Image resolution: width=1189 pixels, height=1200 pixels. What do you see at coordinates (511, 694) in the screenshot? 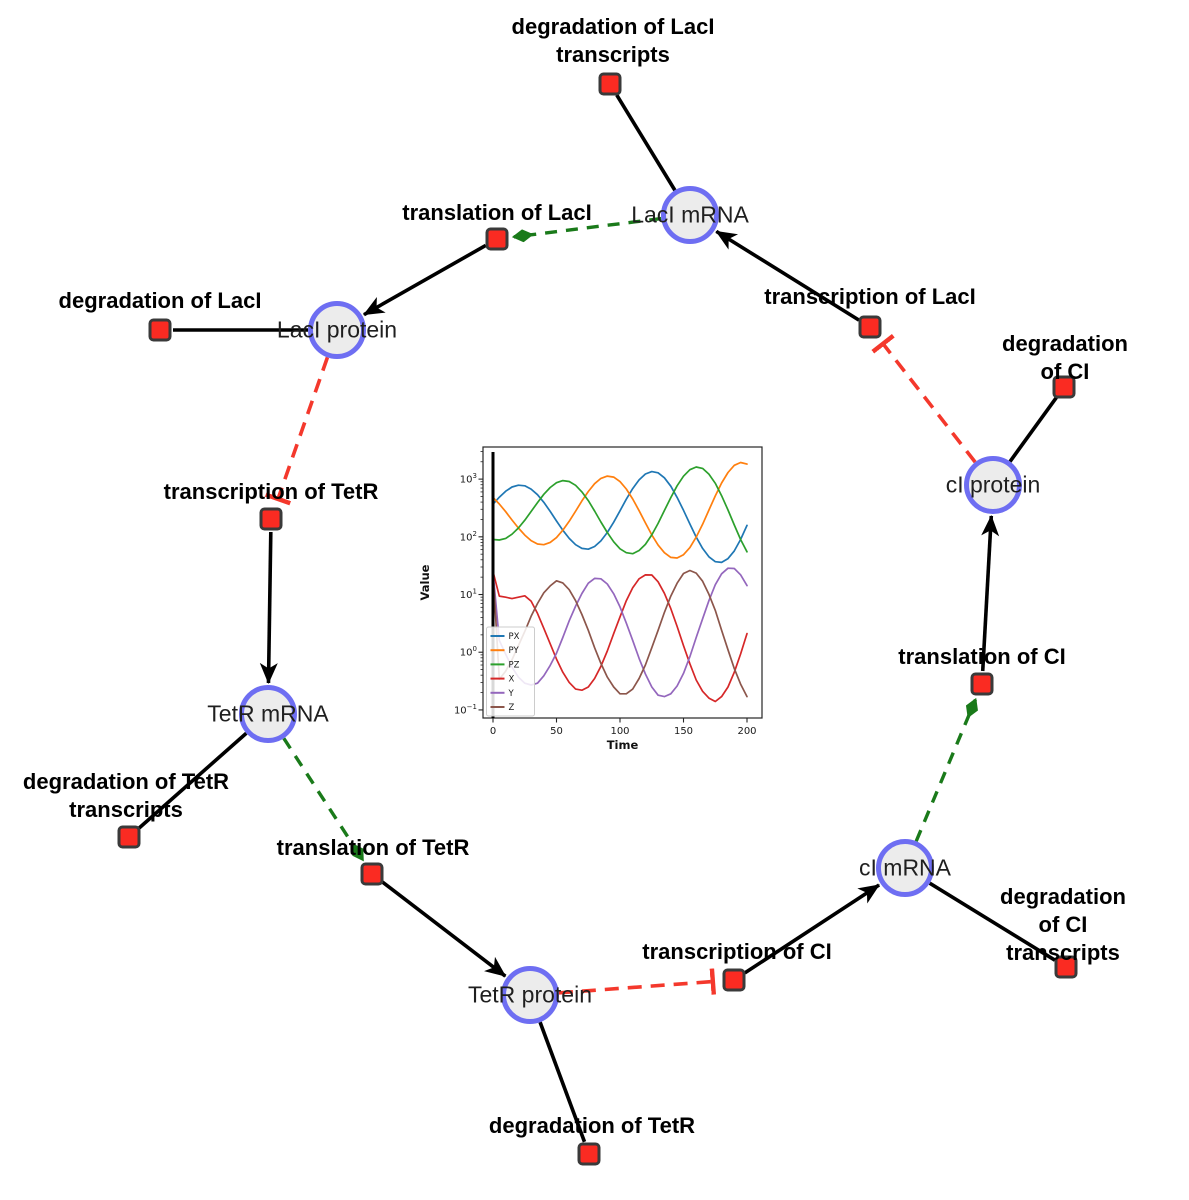
I see `legend-label-Y: Y` at bounding box center [511, 694].